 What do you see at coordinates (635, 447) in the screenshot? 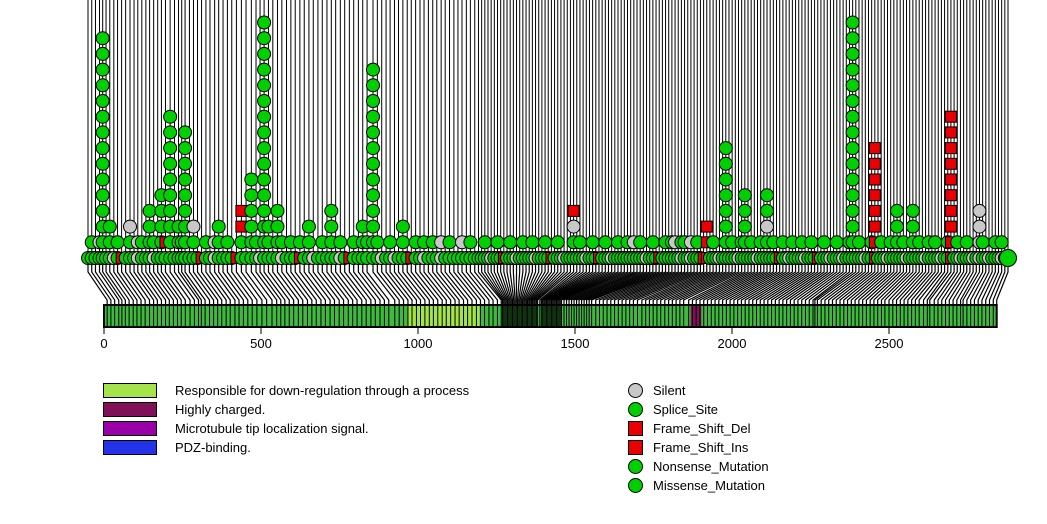
I see `legend-square-icon` at bounding box center [635, 447].